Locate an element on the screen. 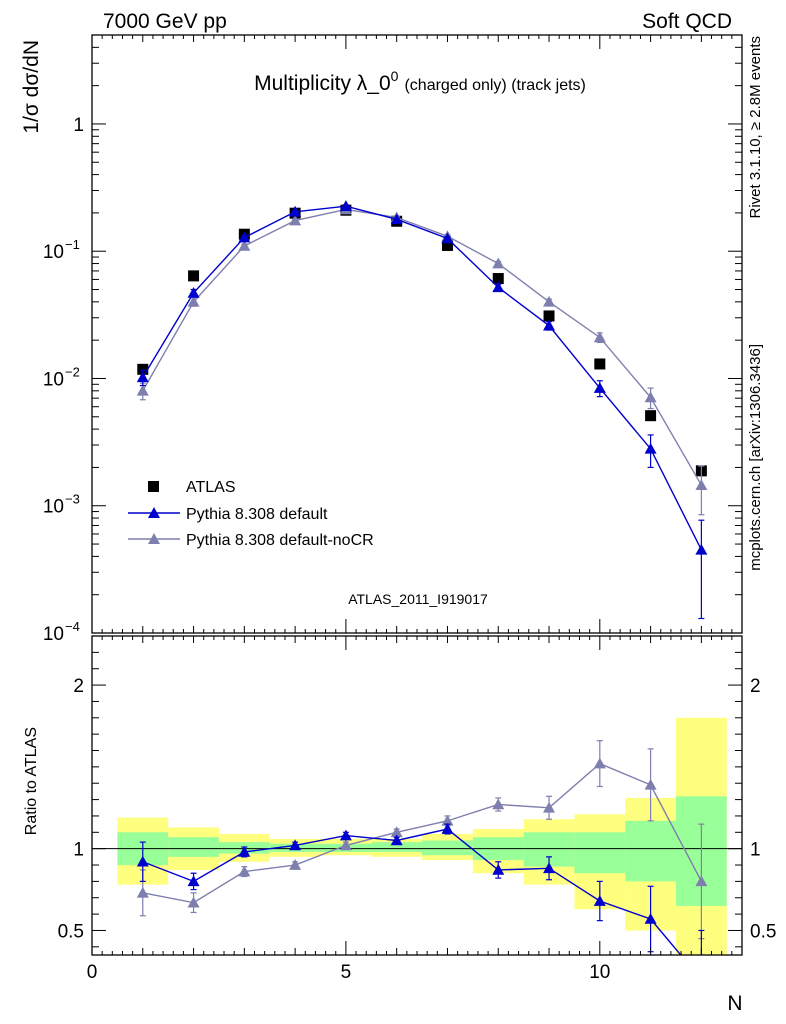  main-y-axis-label: 1/σ dσ/dN is located at coordinates (31, 87).